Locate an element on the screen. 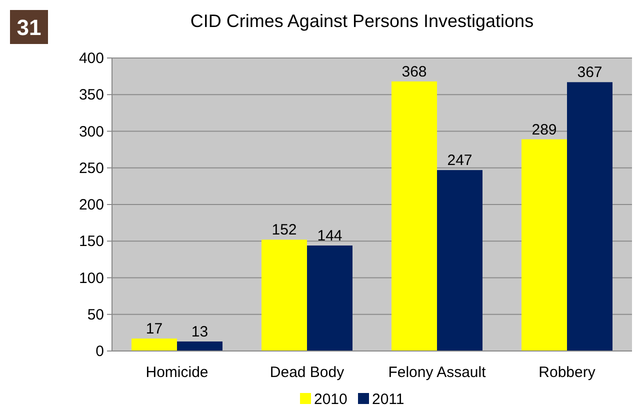 Image resolution: width=637 pixels, height=413 pixels. legend-label: 2010 is located at coordinates (331, 399).